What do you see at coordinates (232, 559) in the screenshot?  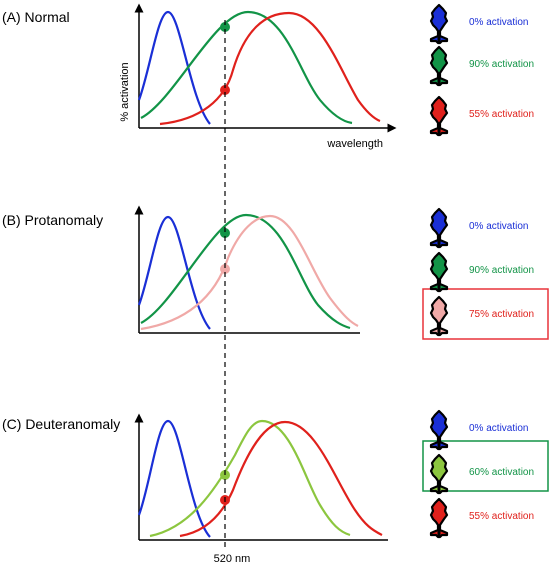 I see `wavelength-520-label: 520 nm` at bounding box center [232, 559].